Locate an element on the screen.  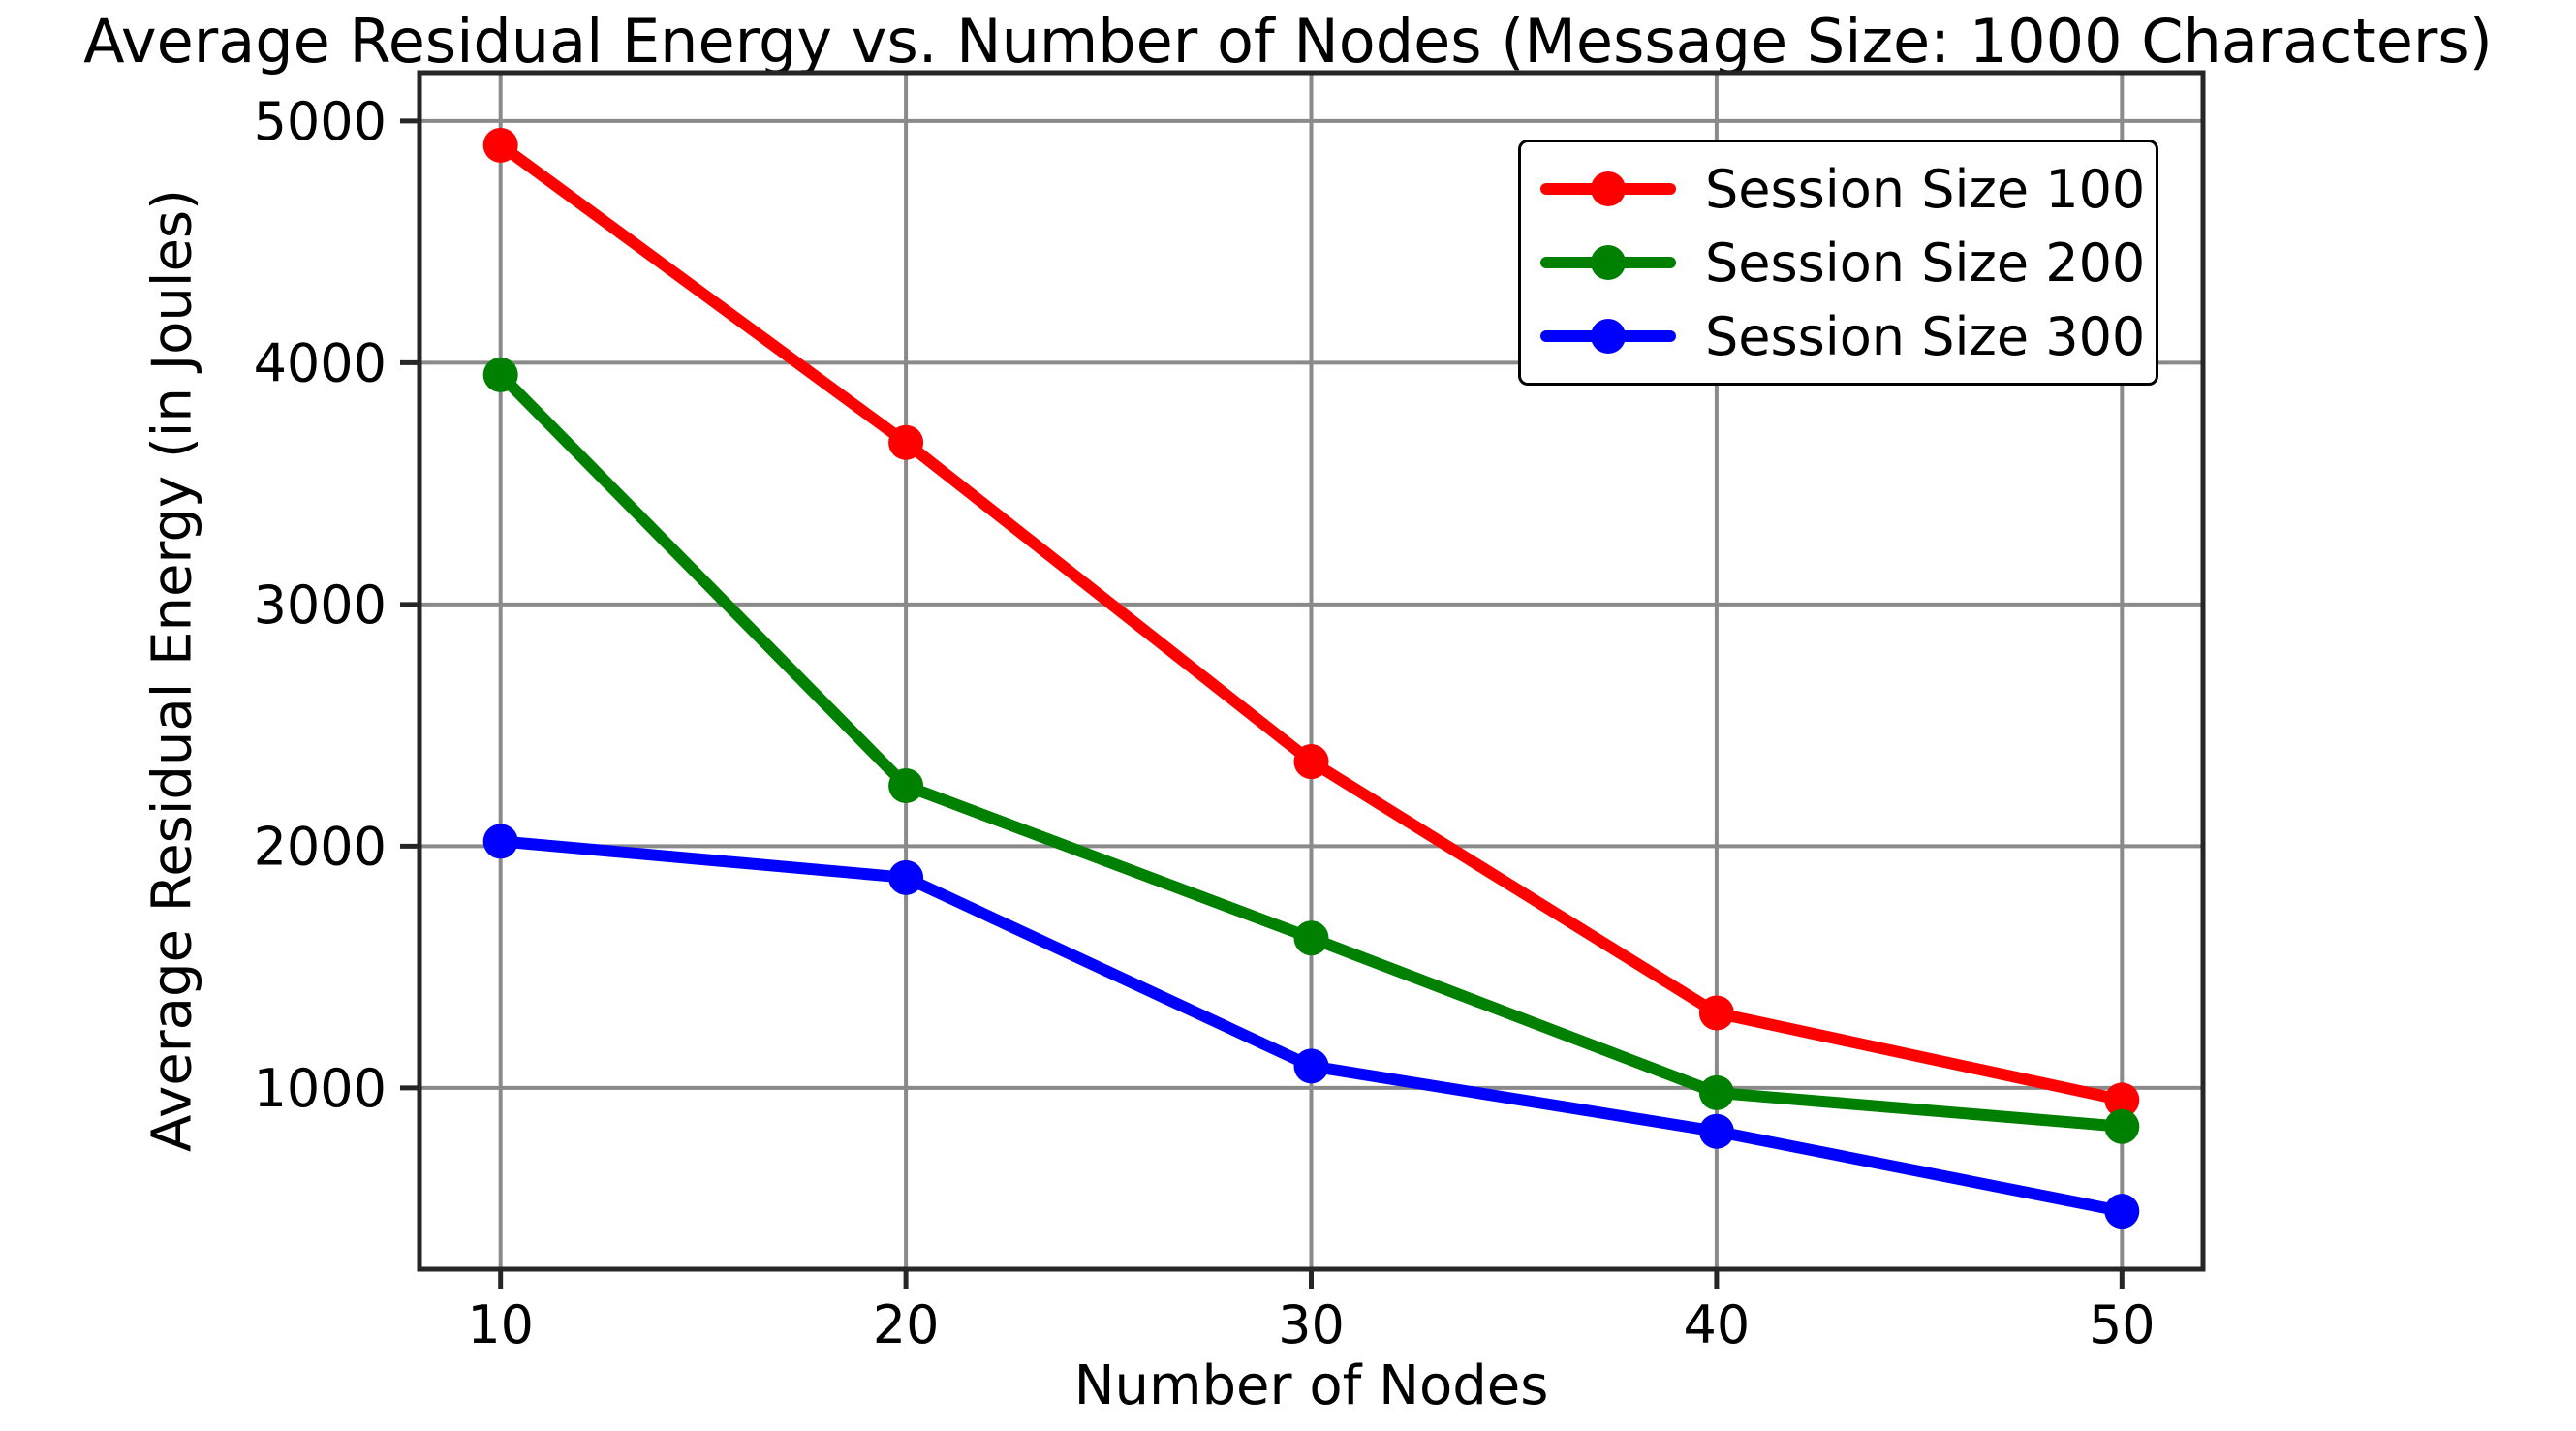
x-tick-label: 40 is located at coordinates (1717, 1324).